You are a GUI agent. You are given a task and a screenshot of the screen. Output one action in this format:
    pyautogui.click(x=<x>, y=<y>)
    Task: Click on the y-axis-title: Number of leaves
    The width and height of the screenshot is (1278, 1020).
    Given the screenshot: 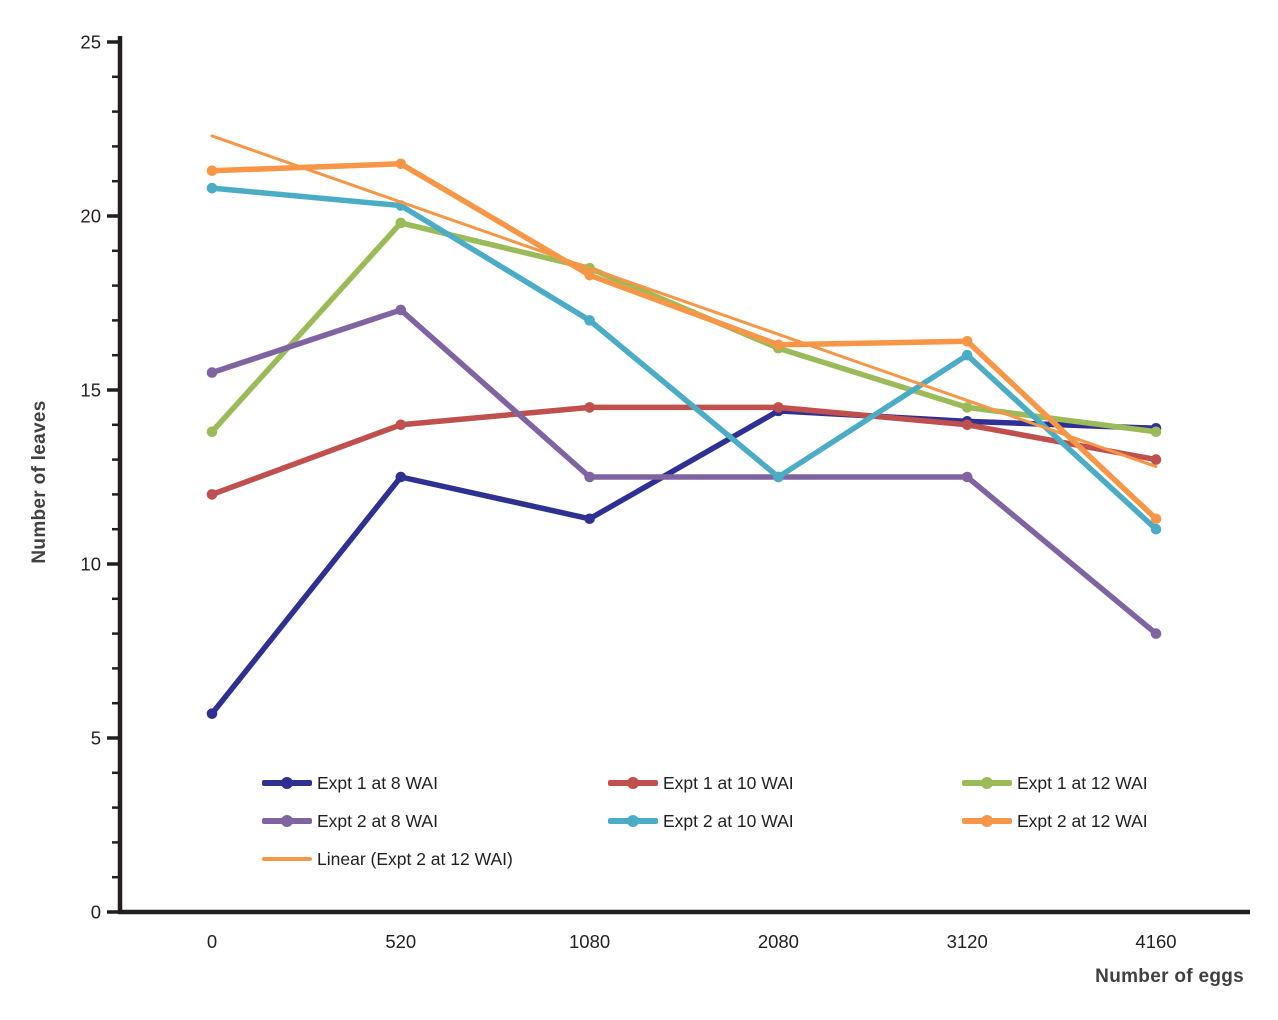 What is the action you would take?
    pyautogui.click(x=39, y=482)
    